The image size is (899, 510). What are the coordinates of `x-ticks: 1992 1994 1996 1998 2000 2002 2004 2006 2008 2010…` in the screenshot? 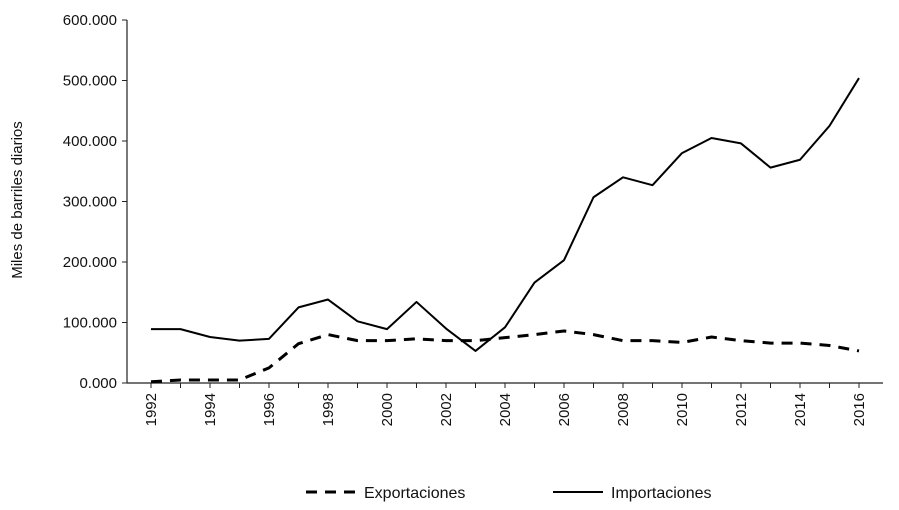 It's located at (505, 404).